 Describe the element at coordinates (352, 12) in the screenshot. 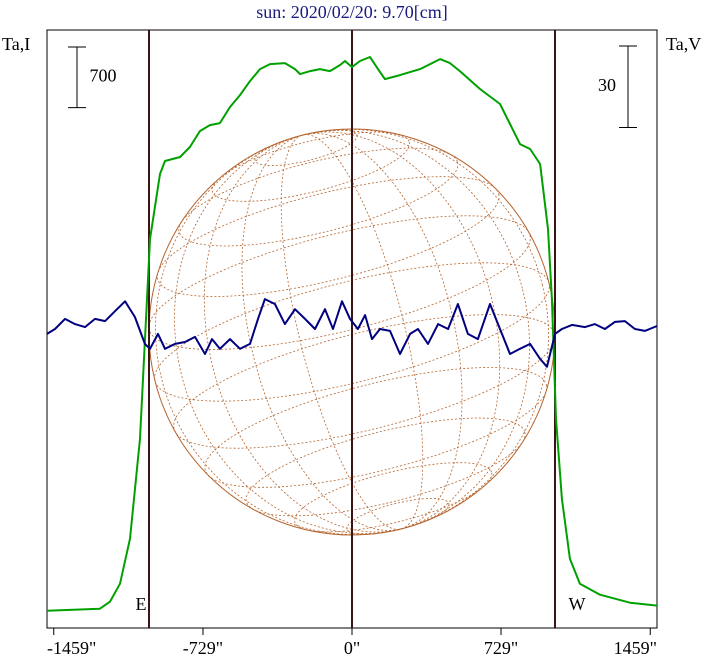

I see `chart-title: sun: 2020/02/20: 9.70[cm]` at that location.